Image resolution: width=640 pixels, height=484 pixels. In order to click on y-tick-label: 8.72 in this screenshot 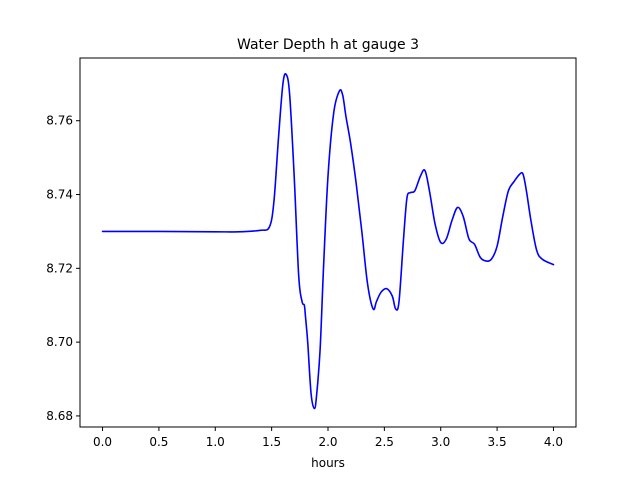, I will do `click(59, 268)`.